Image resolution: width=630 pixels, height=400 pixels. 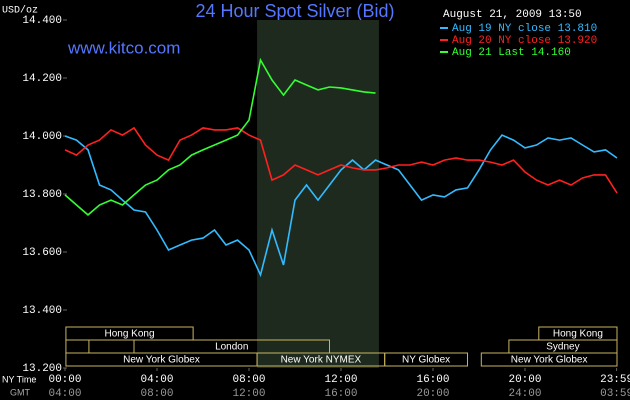 What do you see at coordinates (615, 380) in the screenshot?
I see `x-tick-label: 23:59` at bounding box center [615, 380].